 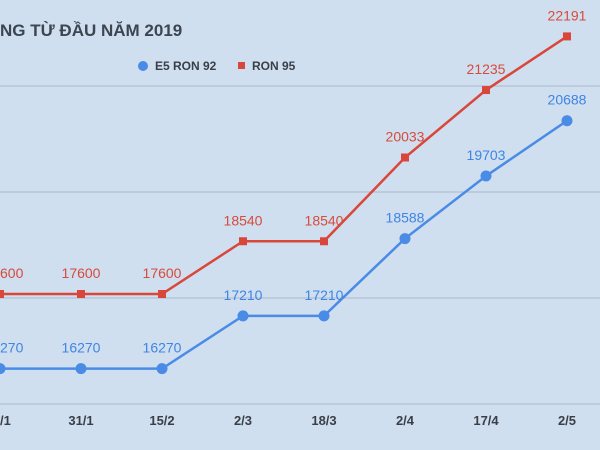 I want to click on data-label-ron-95: 21235, so click(x=486, y=69).